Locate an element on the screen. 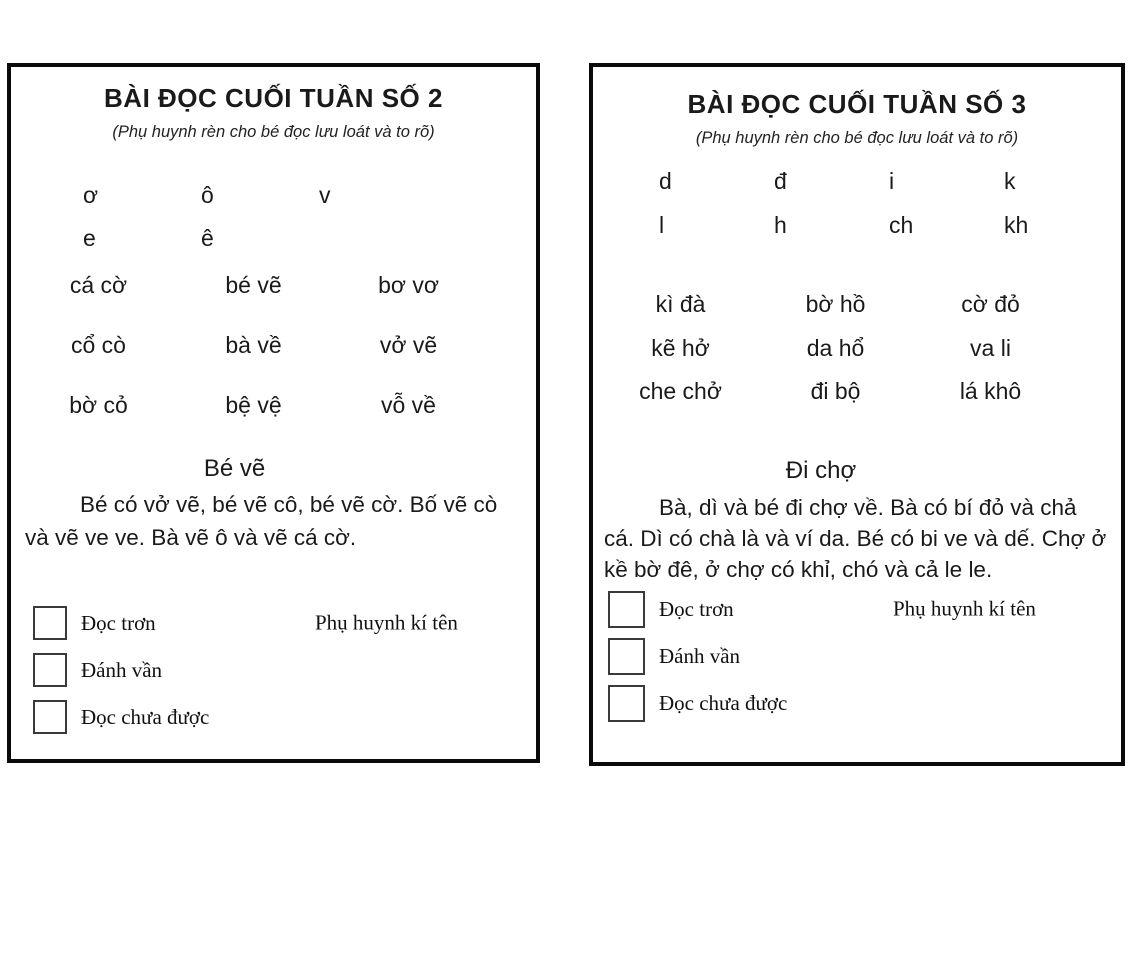 The image size is (1130, 962). letter: v is located at coordinates (325, 195).